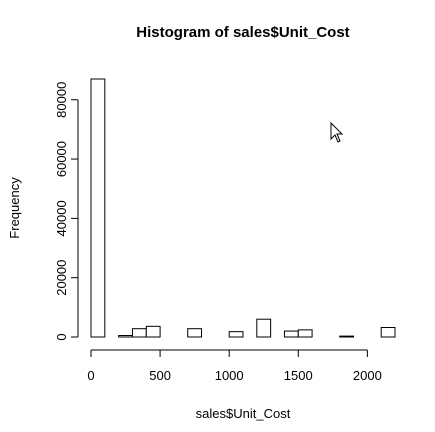 The image size is (435, 432). What do you see at coordinates (61, 278) in the screenshot?
I see `y-tick-label: 20000` at bounding box center [61, 278].